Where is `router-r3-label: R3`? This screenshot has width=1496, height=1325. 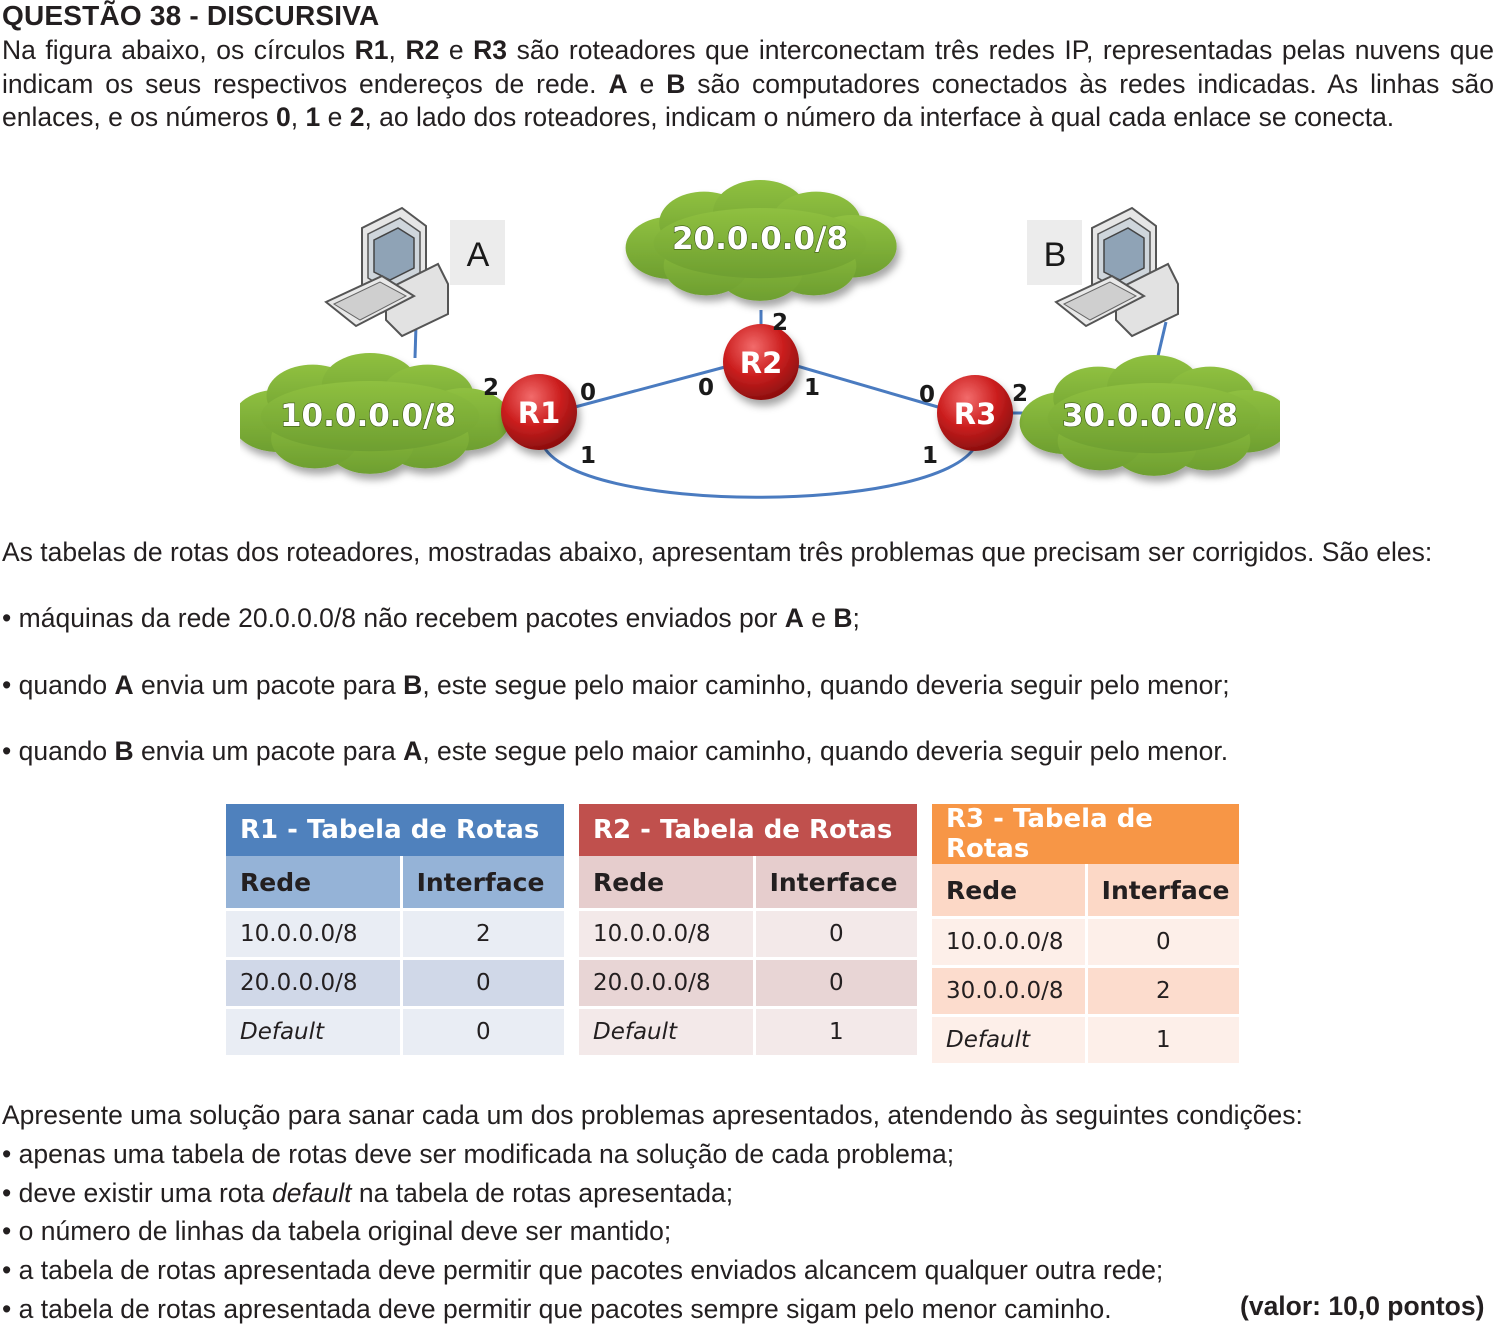
router-r3-label: R3 is located at coordinates (975, 414).